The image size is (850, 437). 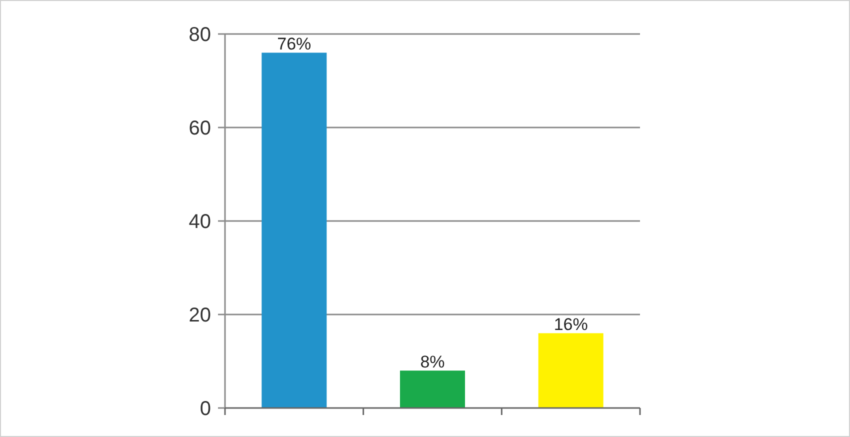 What do you see at coordinates (199, 129) in the screenshot?
I see `y-tick-label: 60` at bounding box center [199, 129].